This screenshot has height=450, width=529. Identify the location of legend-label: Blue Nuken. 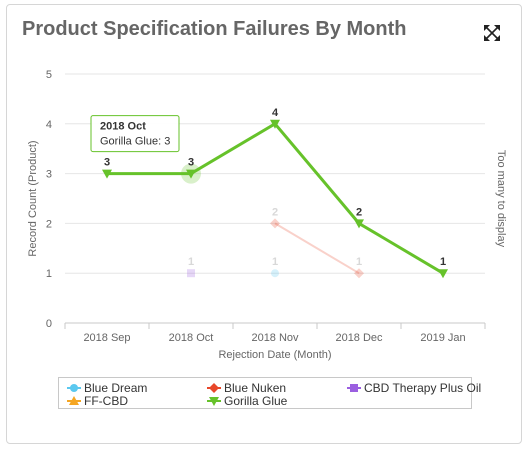
(255, 388).